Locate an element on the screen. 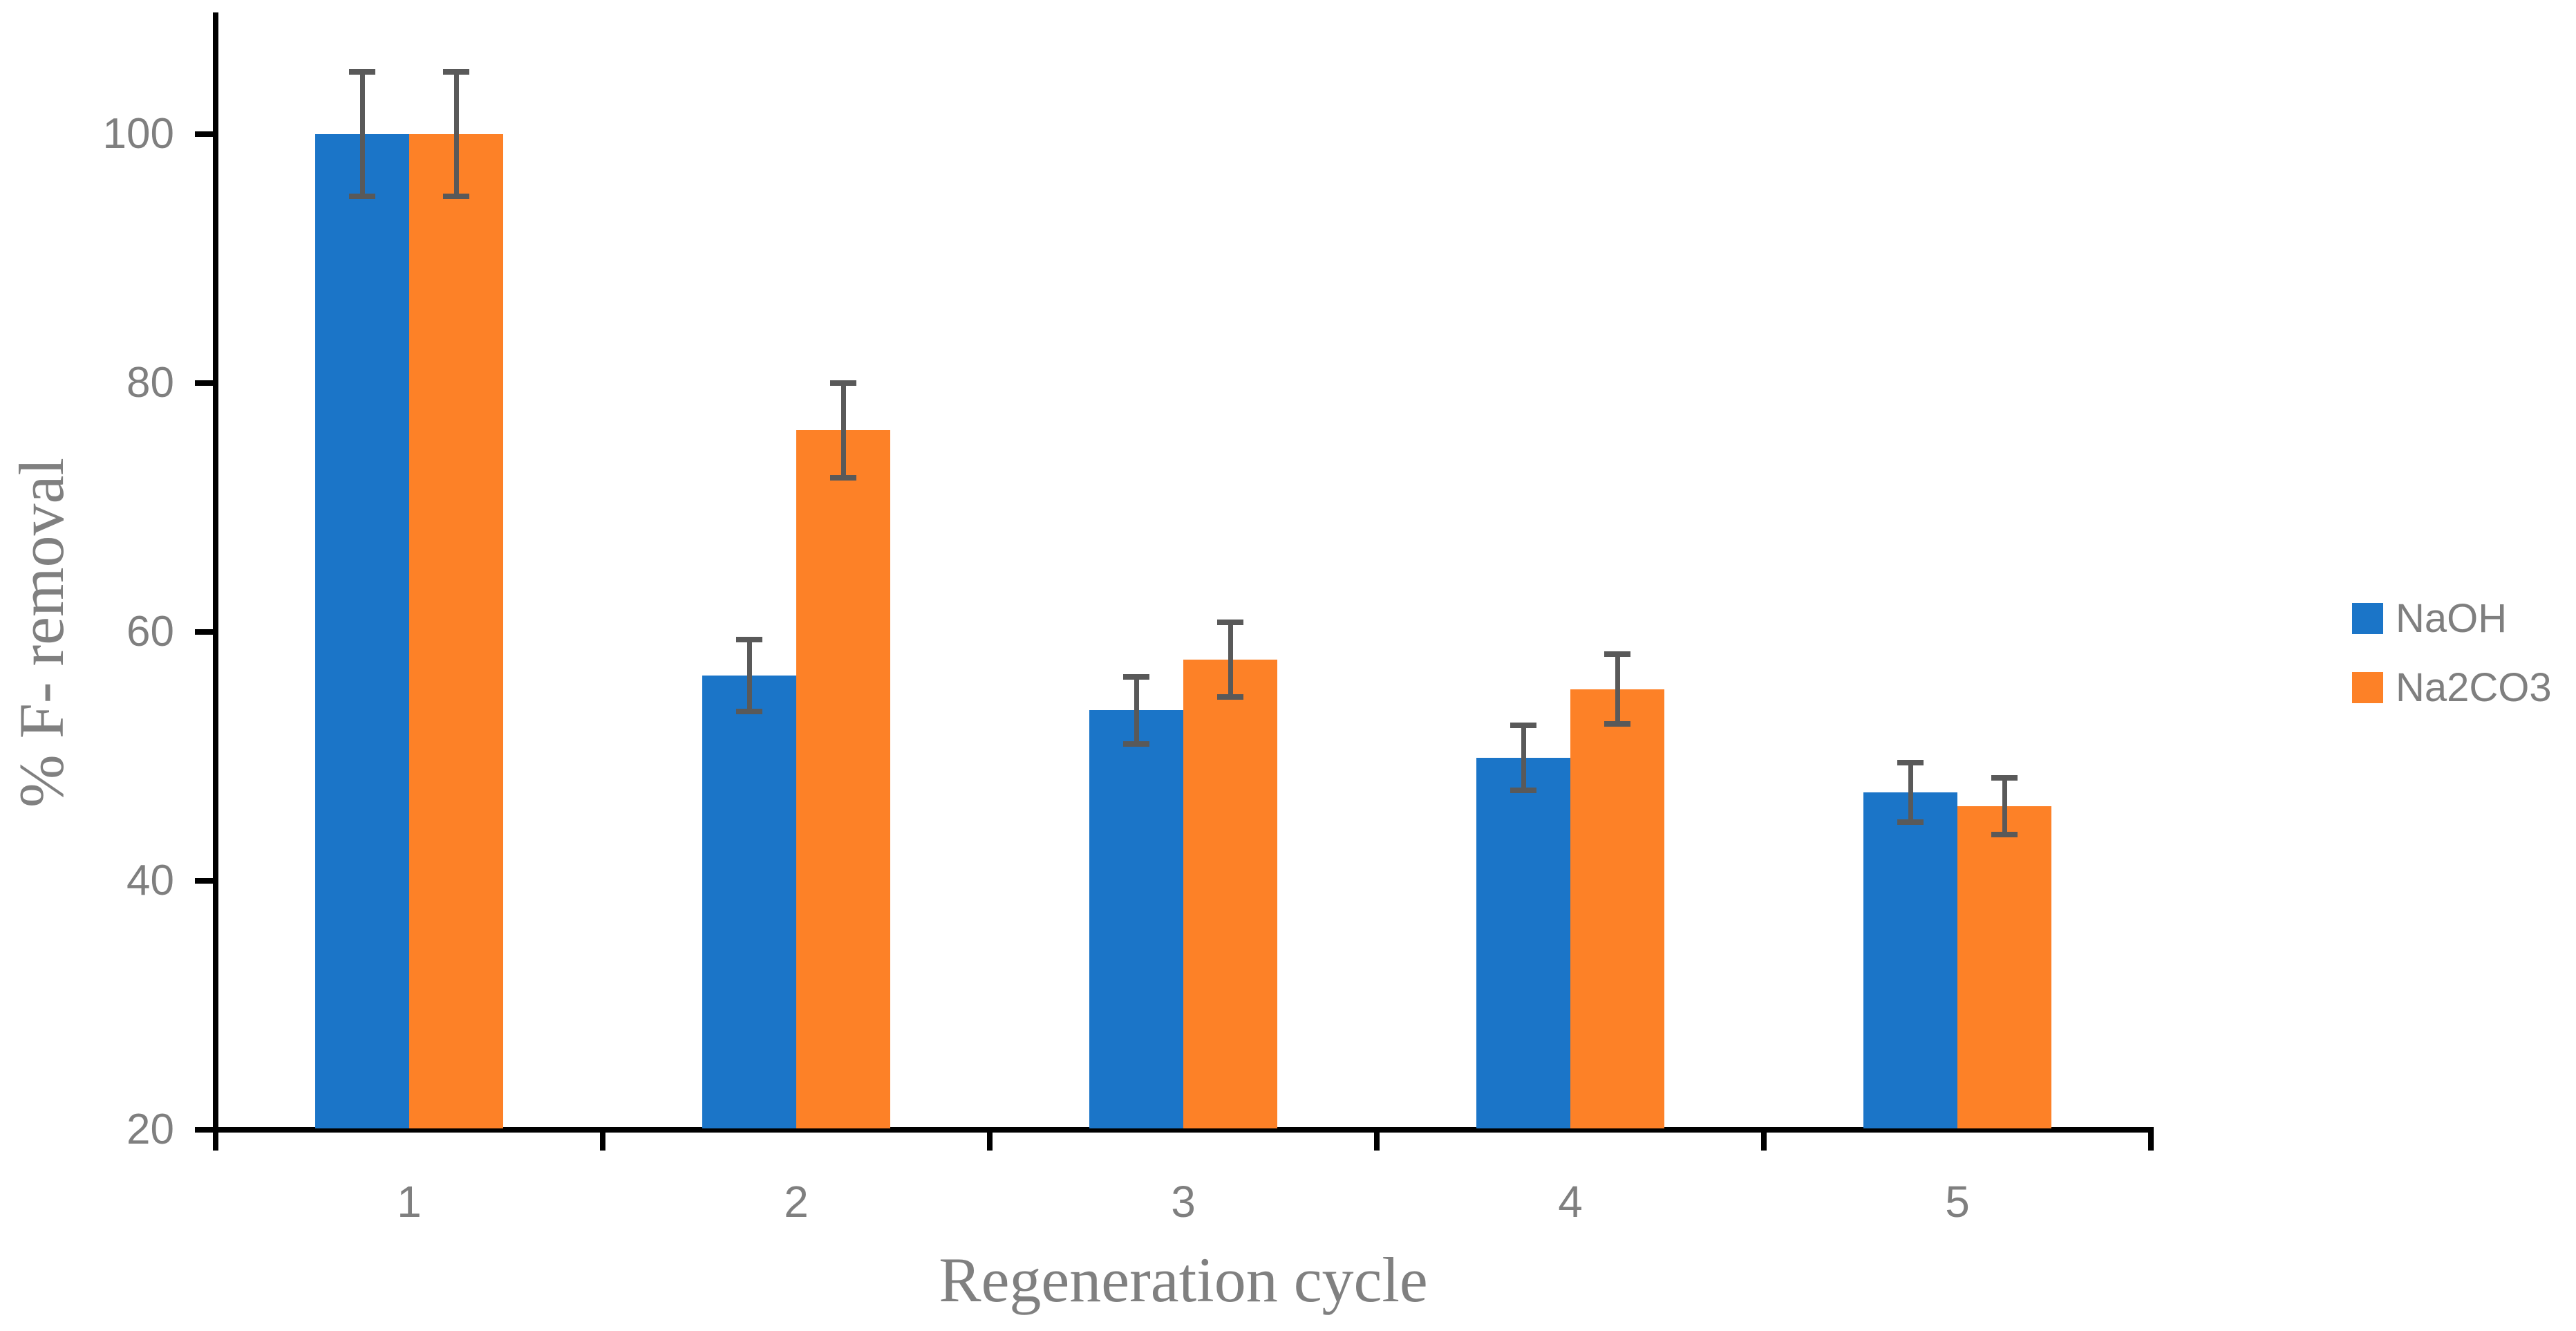 The height and width of the screenshot is (1331, 2576). y-tick-label-40: 40 is located at coordinates (150, 880).